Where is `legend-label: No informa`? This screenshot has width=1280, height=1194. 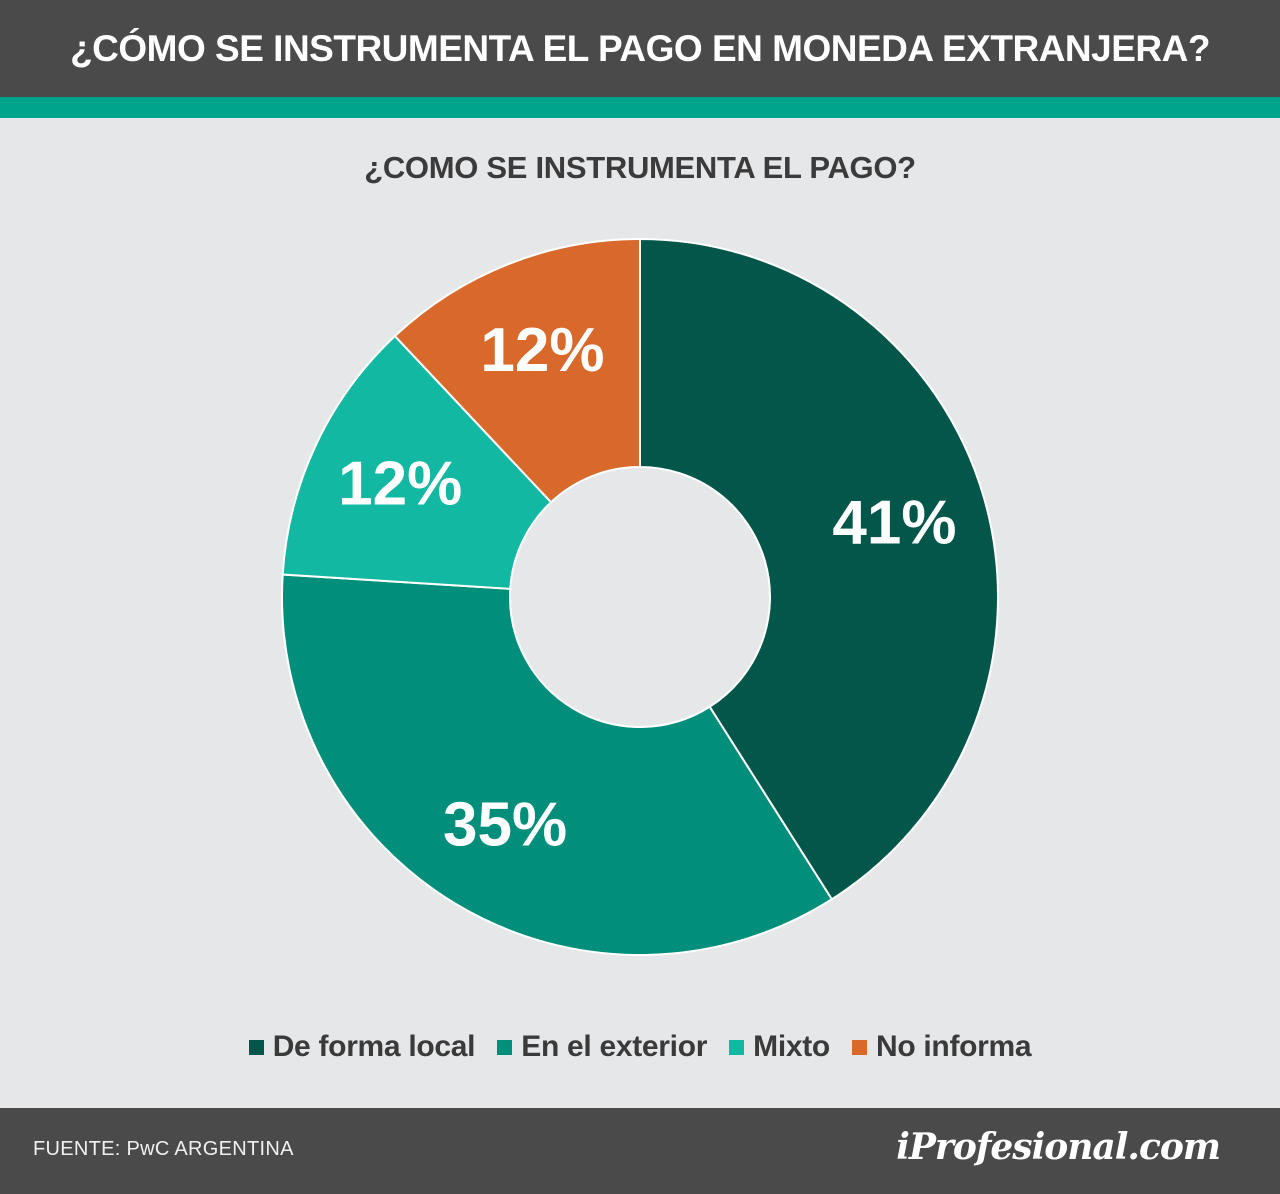
legend-label: No informa is located at coordinates (953, 1046).